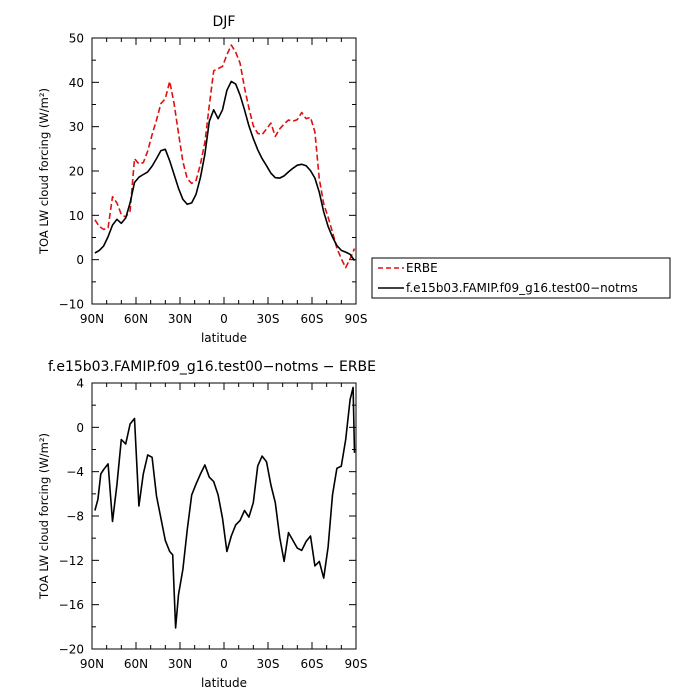 This screenshot has width=699, height=699. What do you see at coordinates (44, 516) in the screenshot?
I see `bottom-chart-y-axis-label: TOA LW cloud forcing (W/m²)` at bounding box center [44, 516].